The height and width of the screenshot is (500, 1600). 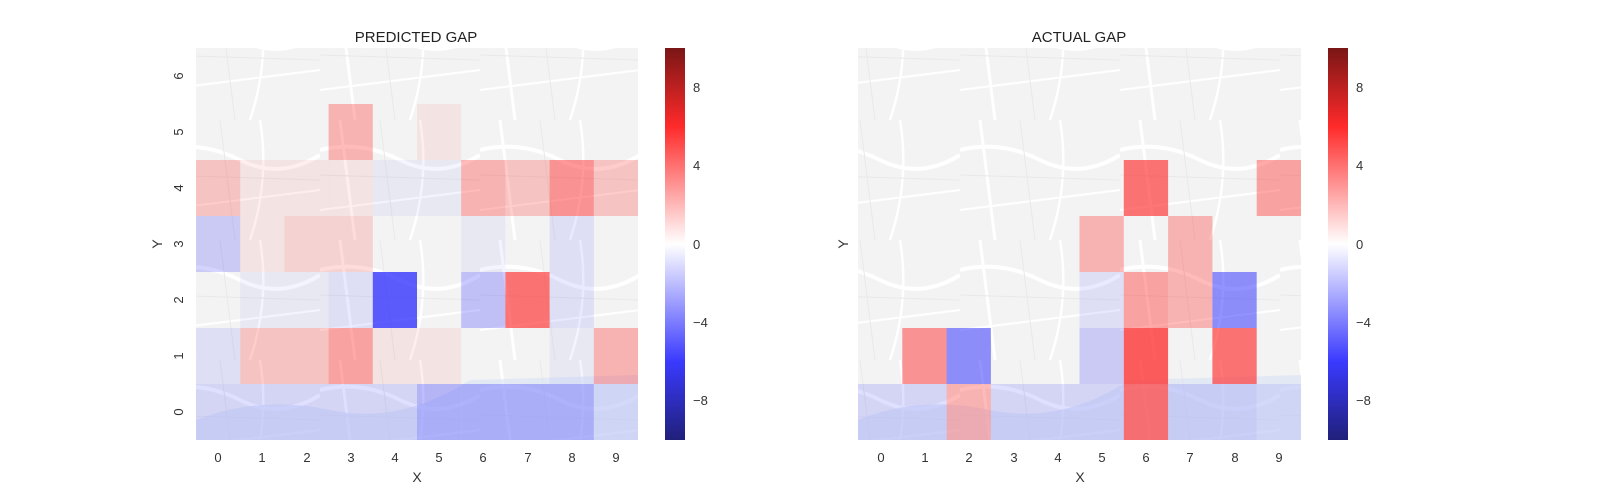 What do you see at coordinates (178, 75) in the screenshot?
I see `y-tick-label: 6` at bounding box center [178, 75].